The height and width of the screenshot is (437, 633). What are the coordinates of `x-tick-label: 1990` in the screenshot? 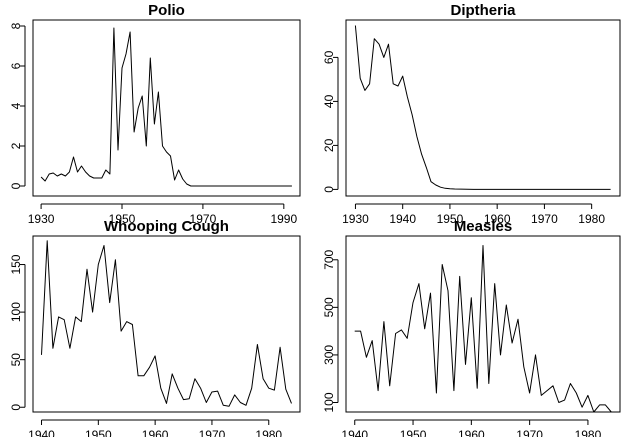 It's located at (283, 219).